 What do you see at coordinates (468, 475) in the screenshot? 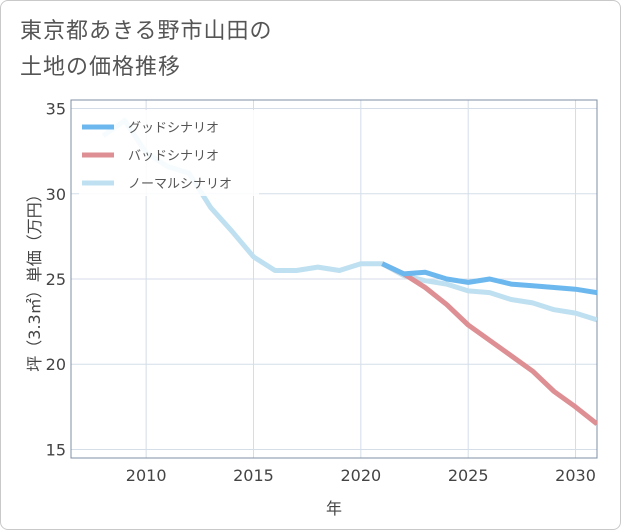
I see `x-tick-label: 2025` at bounding box center [468, 475].